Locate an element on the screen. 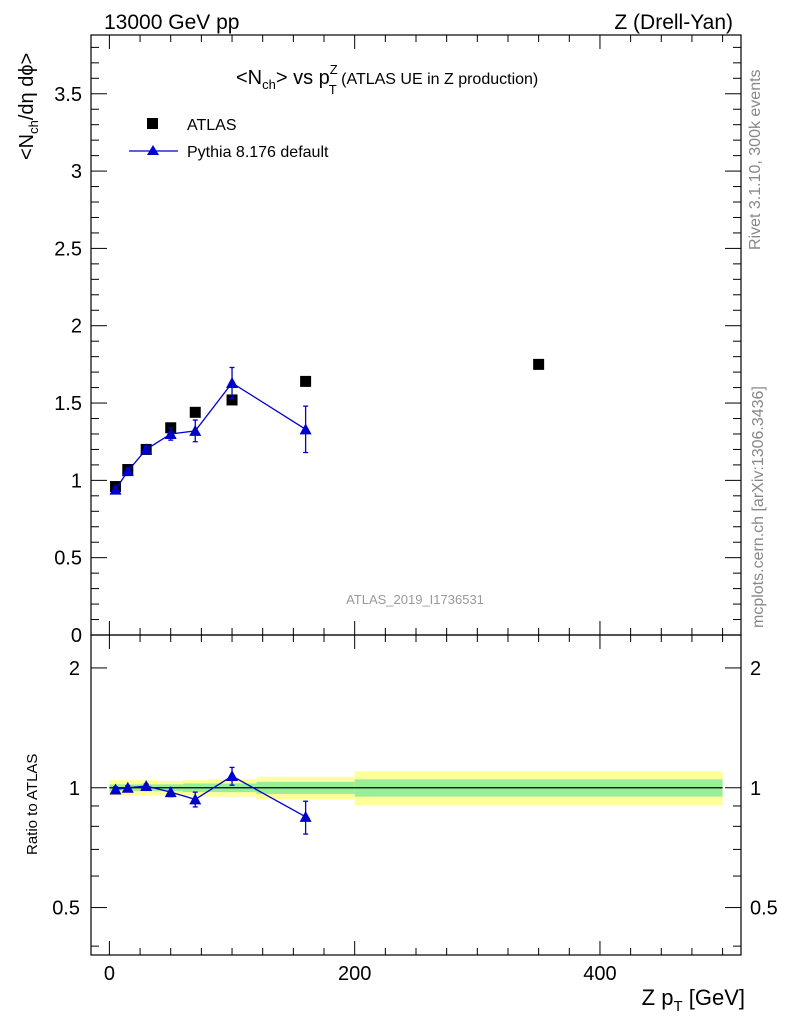  title-suffix: (ATLAS UE in Z production) is located at coordinates (438, 79).